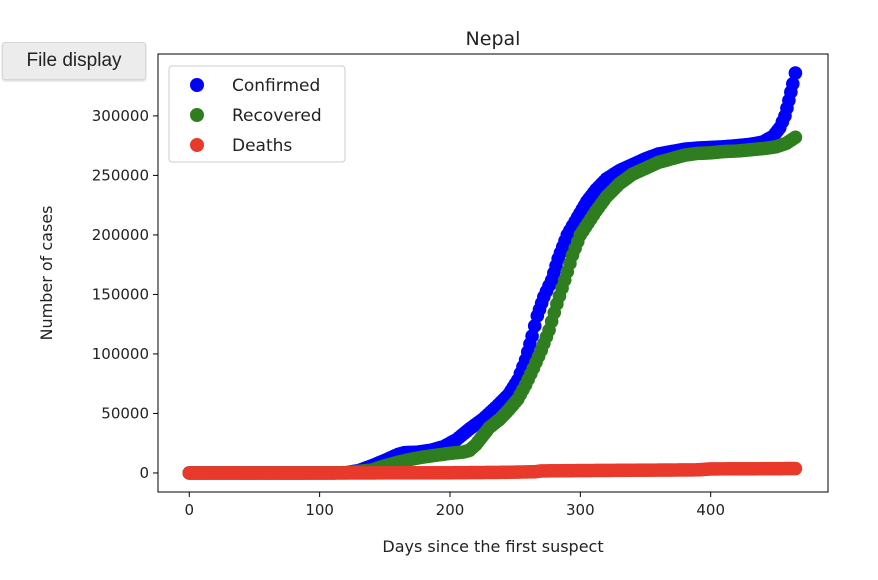 This screenshot has height=580, width=878. What do you see at coordinates (276, 86) in the screenshot?
I see `legend-label: Confirmed` at bounding box center [276, 86].